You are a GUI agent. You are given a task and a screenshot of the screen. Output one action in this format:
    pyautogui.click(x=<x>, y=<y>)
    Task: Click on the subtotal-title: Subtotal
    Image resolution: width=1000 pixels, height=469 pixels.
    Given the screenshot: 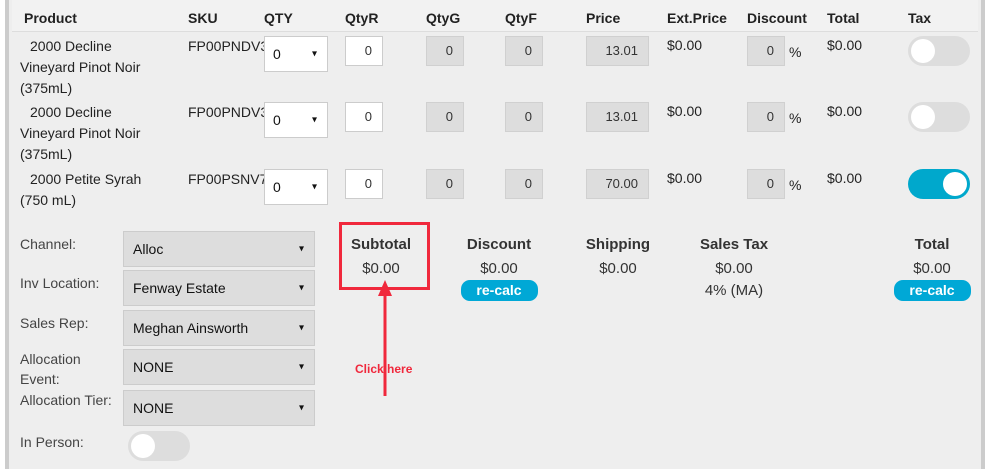 What is the action you would take?
    pyautogui.click(x=381, y=244)
    